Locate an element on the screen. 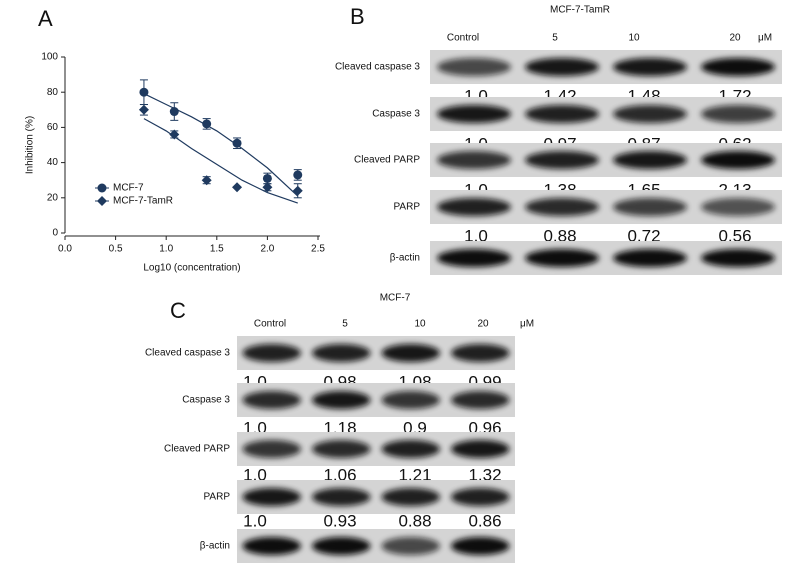  x-tick-label: 0.0 is located at coordinates (65, 249).